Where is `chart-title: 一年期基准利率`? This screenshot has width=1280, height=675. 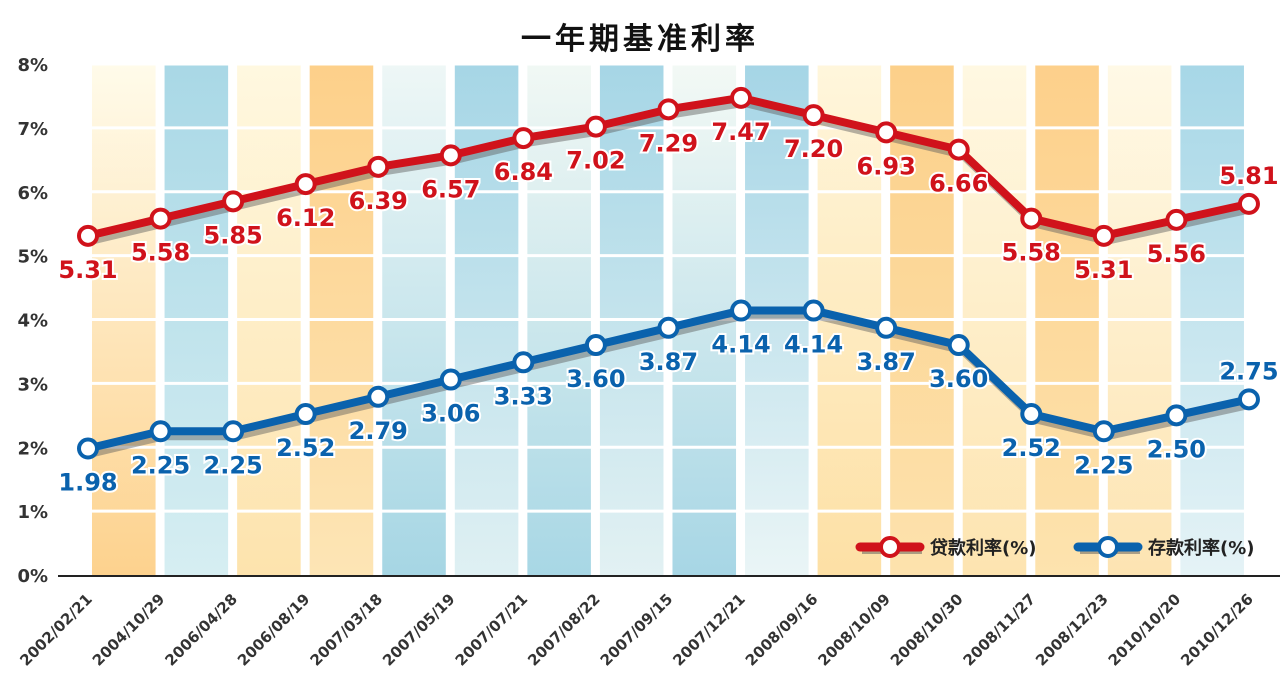
chart-title: 一年期基准利率 is located at coordinates (640, 39).